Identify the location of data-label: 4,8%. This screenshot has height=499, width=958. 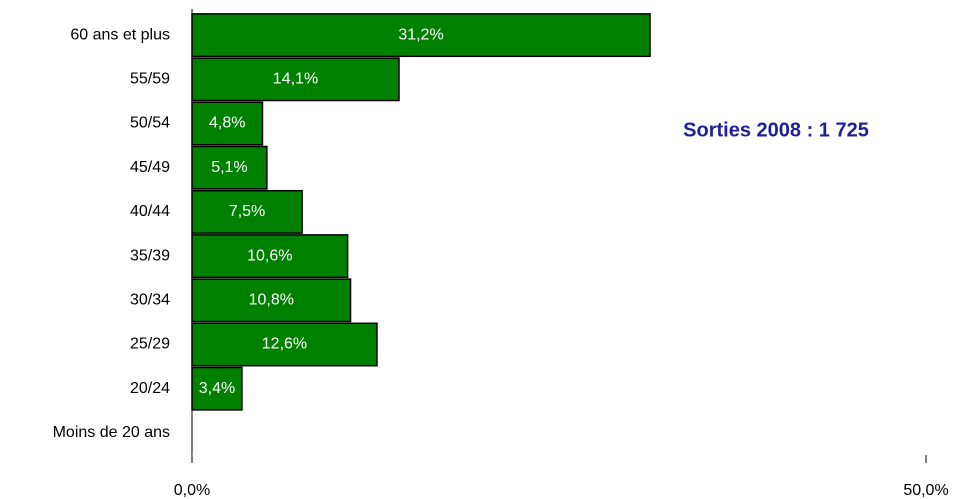
(227, 123).